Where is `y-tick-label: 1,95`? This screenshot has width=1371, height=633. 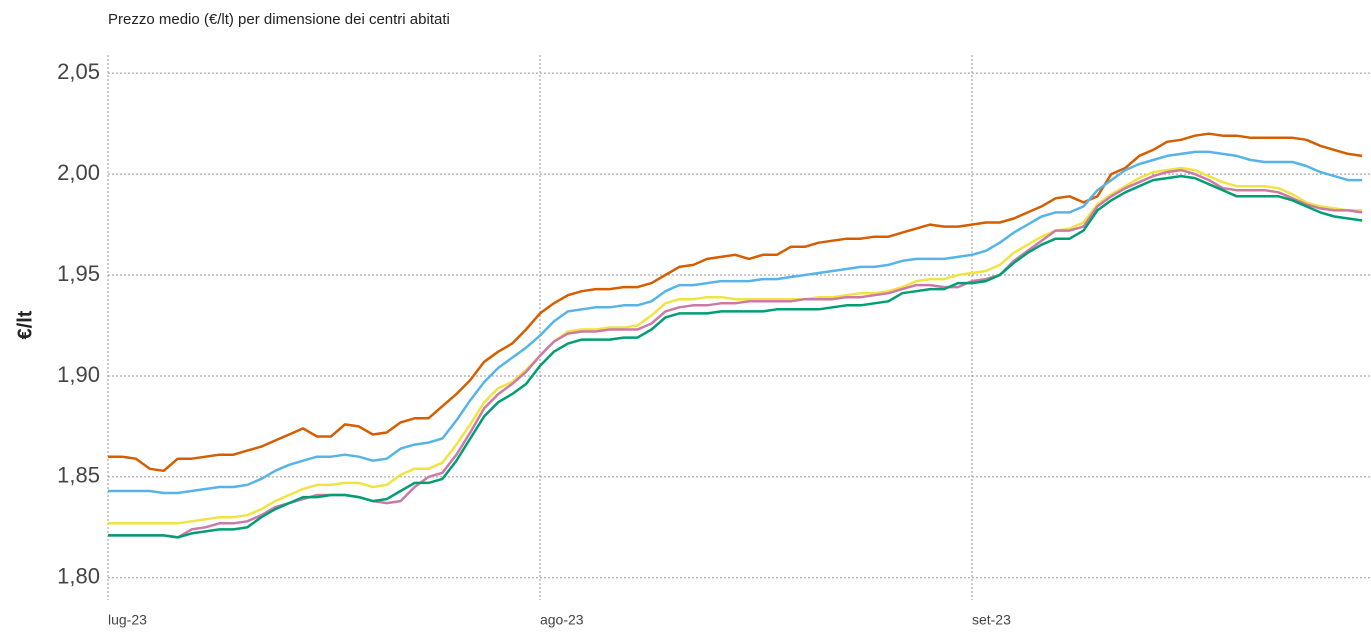 y-tick-label: 1,95 is located at coordinates (78, 273).